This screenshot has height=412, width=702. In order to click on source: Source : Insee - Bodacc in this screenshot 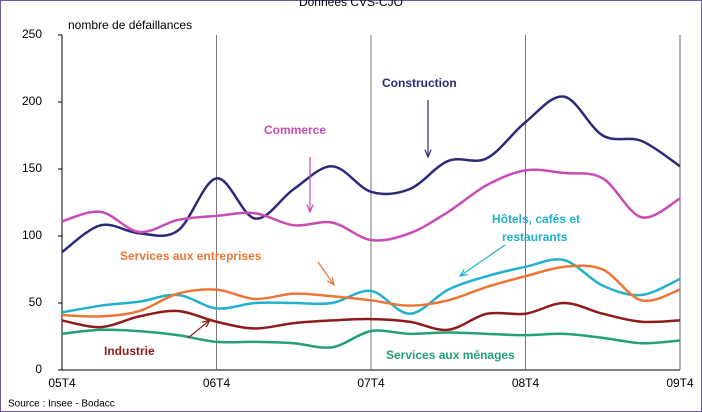, I will do `click(61, 404)`.